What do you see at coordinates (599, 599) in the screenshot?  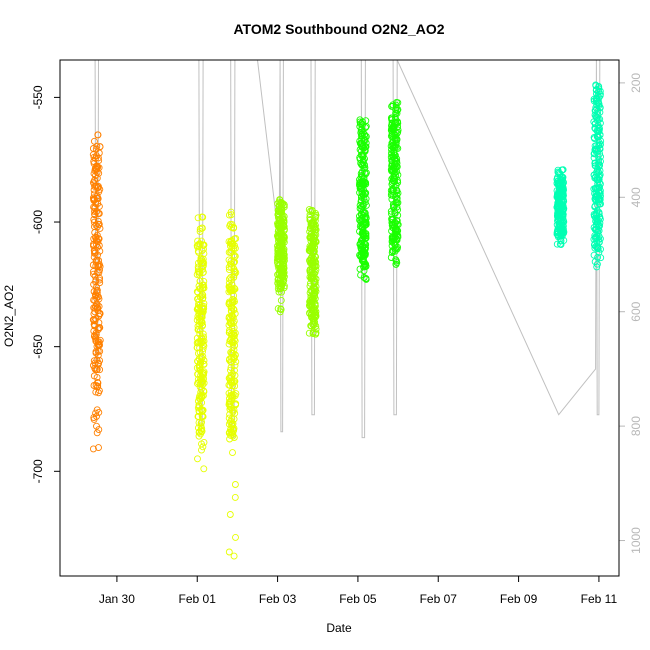 I see `x-tick-label: Feb 11` at bounding box center [599, 599].